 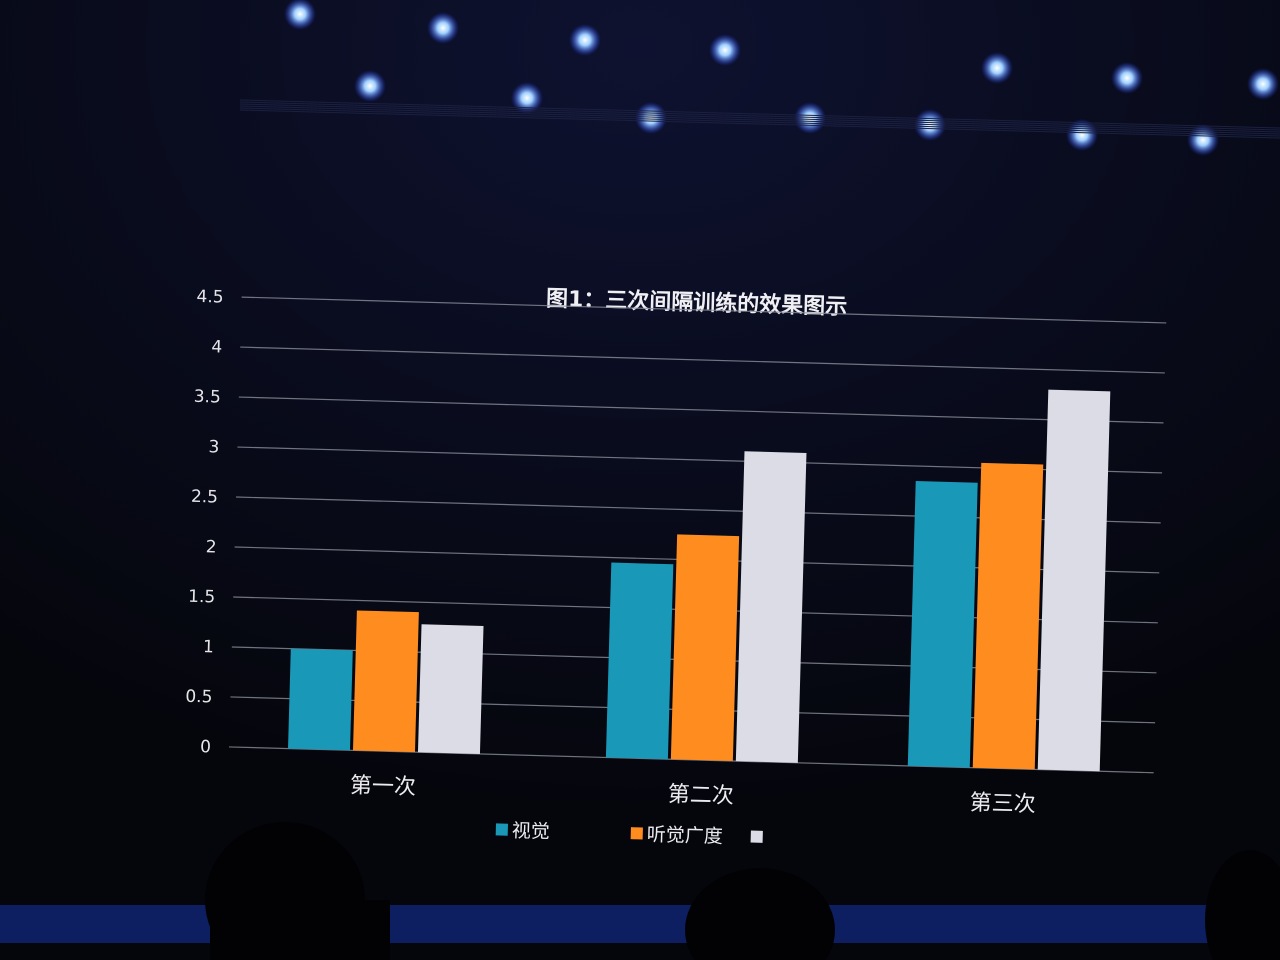 What do you see at coordinates (383, 786) in the screenshot?
I see `x-category-label: 第一次` at bounding box center [383, 786].